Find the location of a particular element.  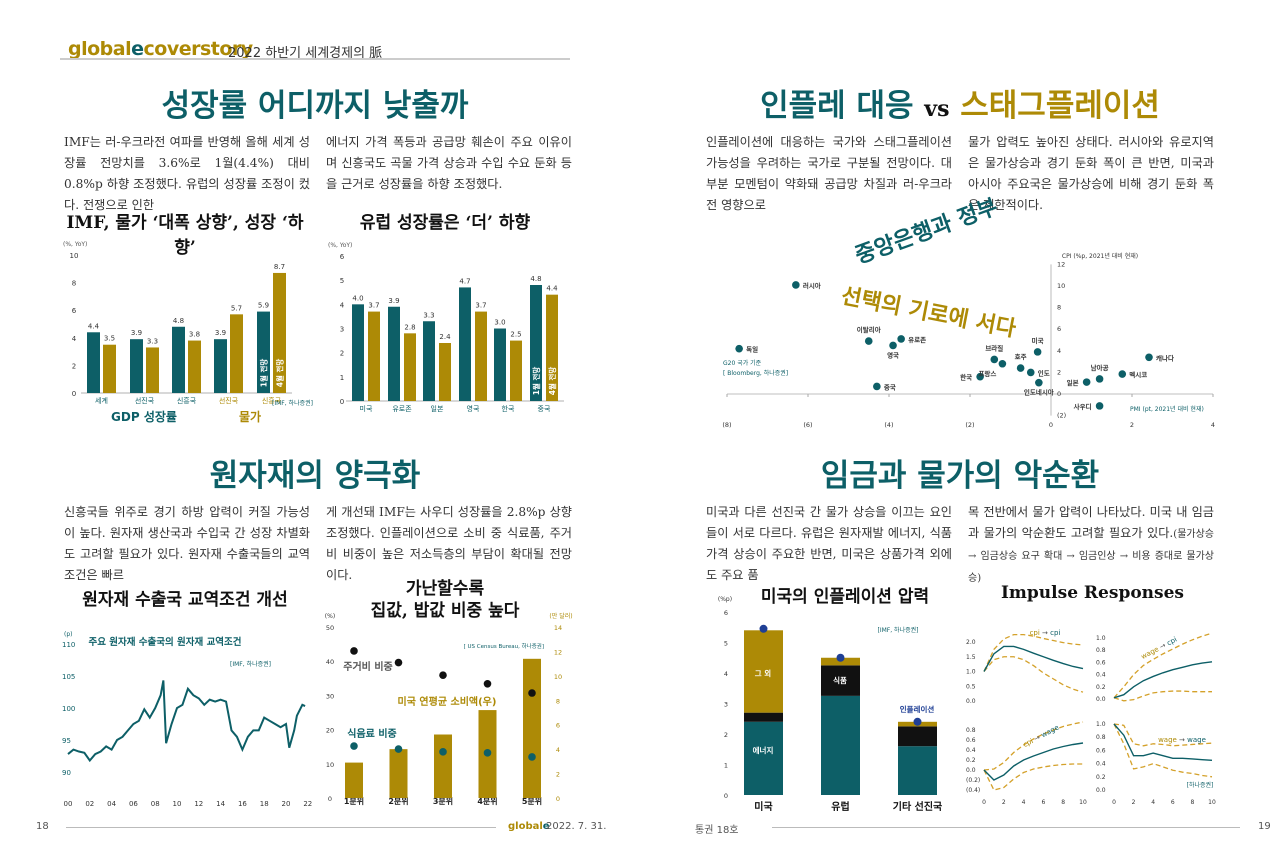

spending-bar is located at coordinates (532, 728).